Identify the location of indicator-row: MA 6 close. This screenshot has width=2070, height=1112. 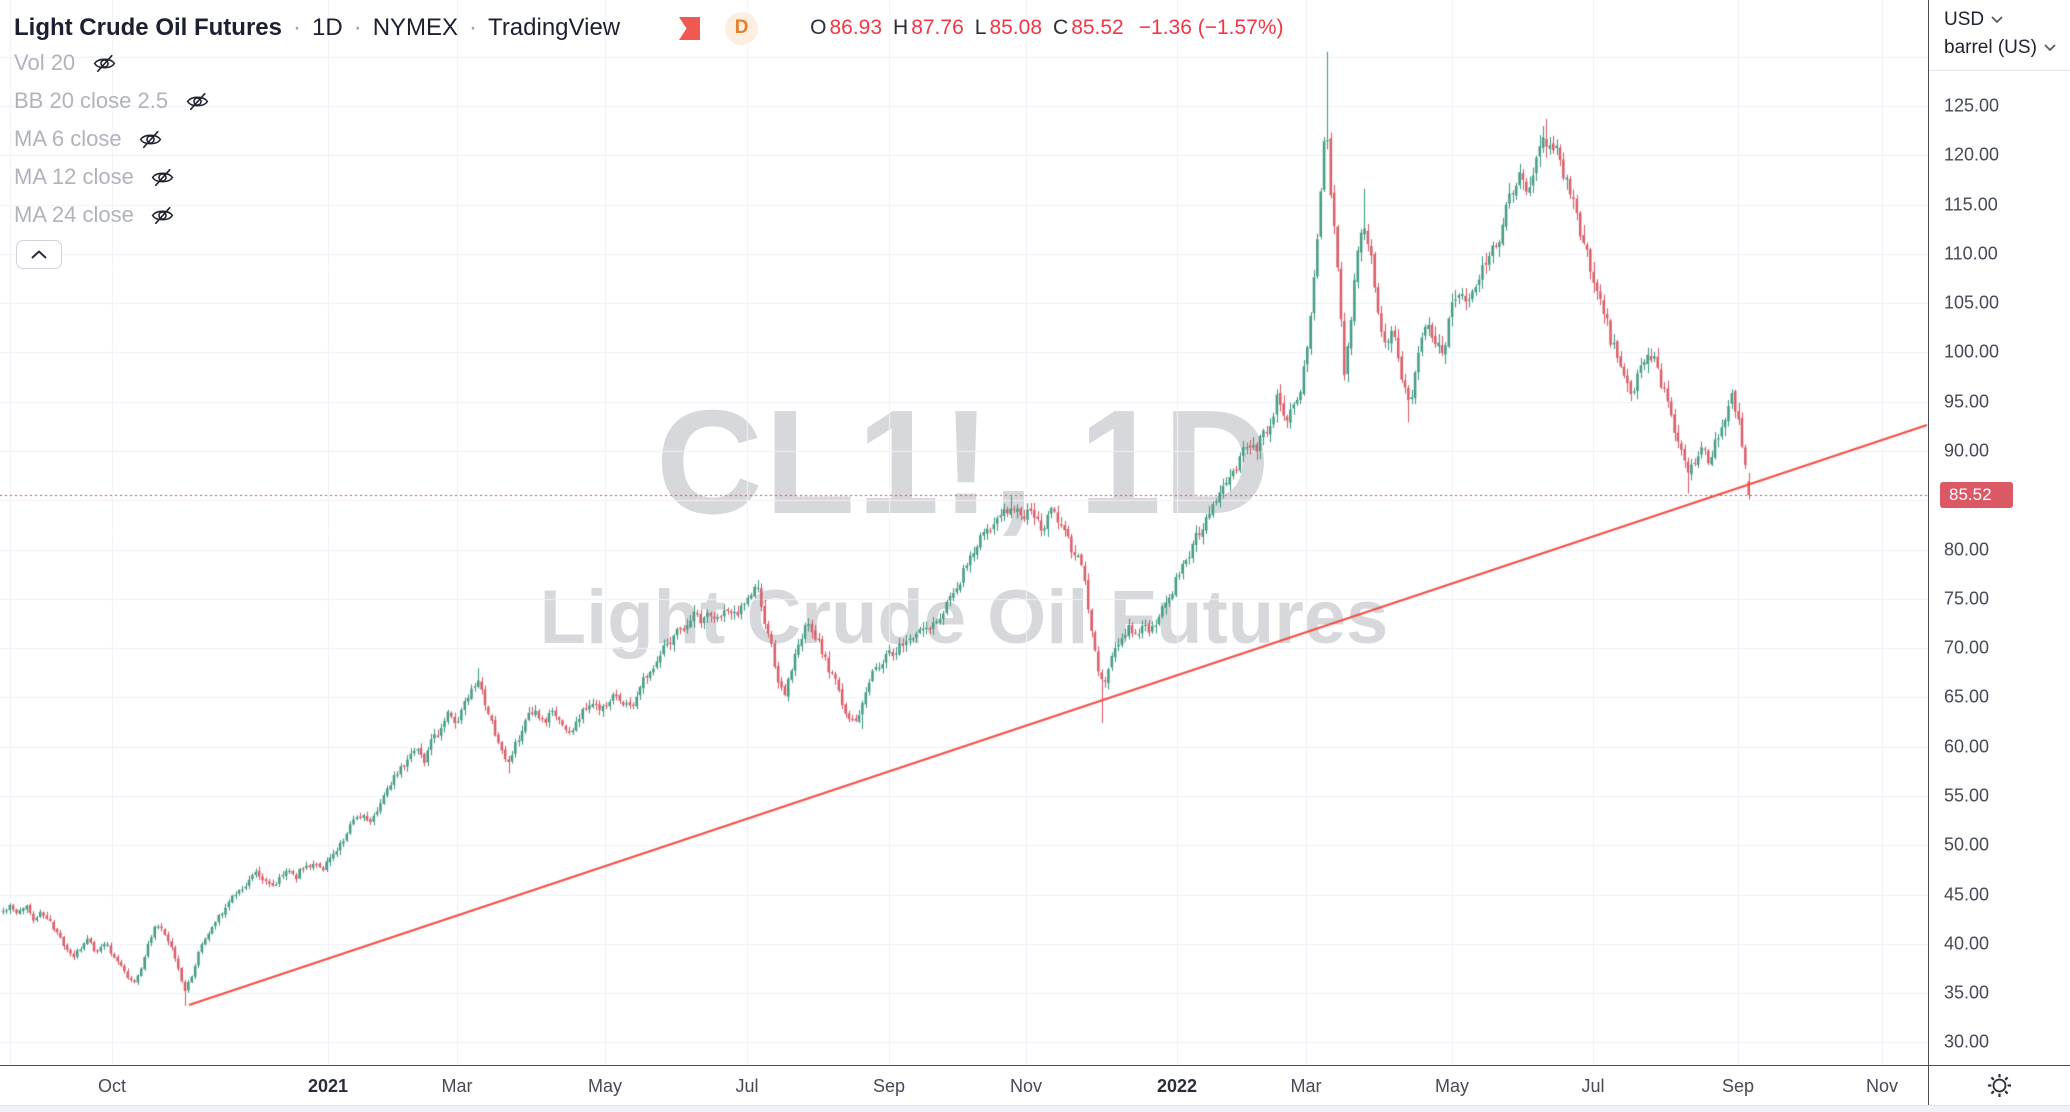
(112, 139).